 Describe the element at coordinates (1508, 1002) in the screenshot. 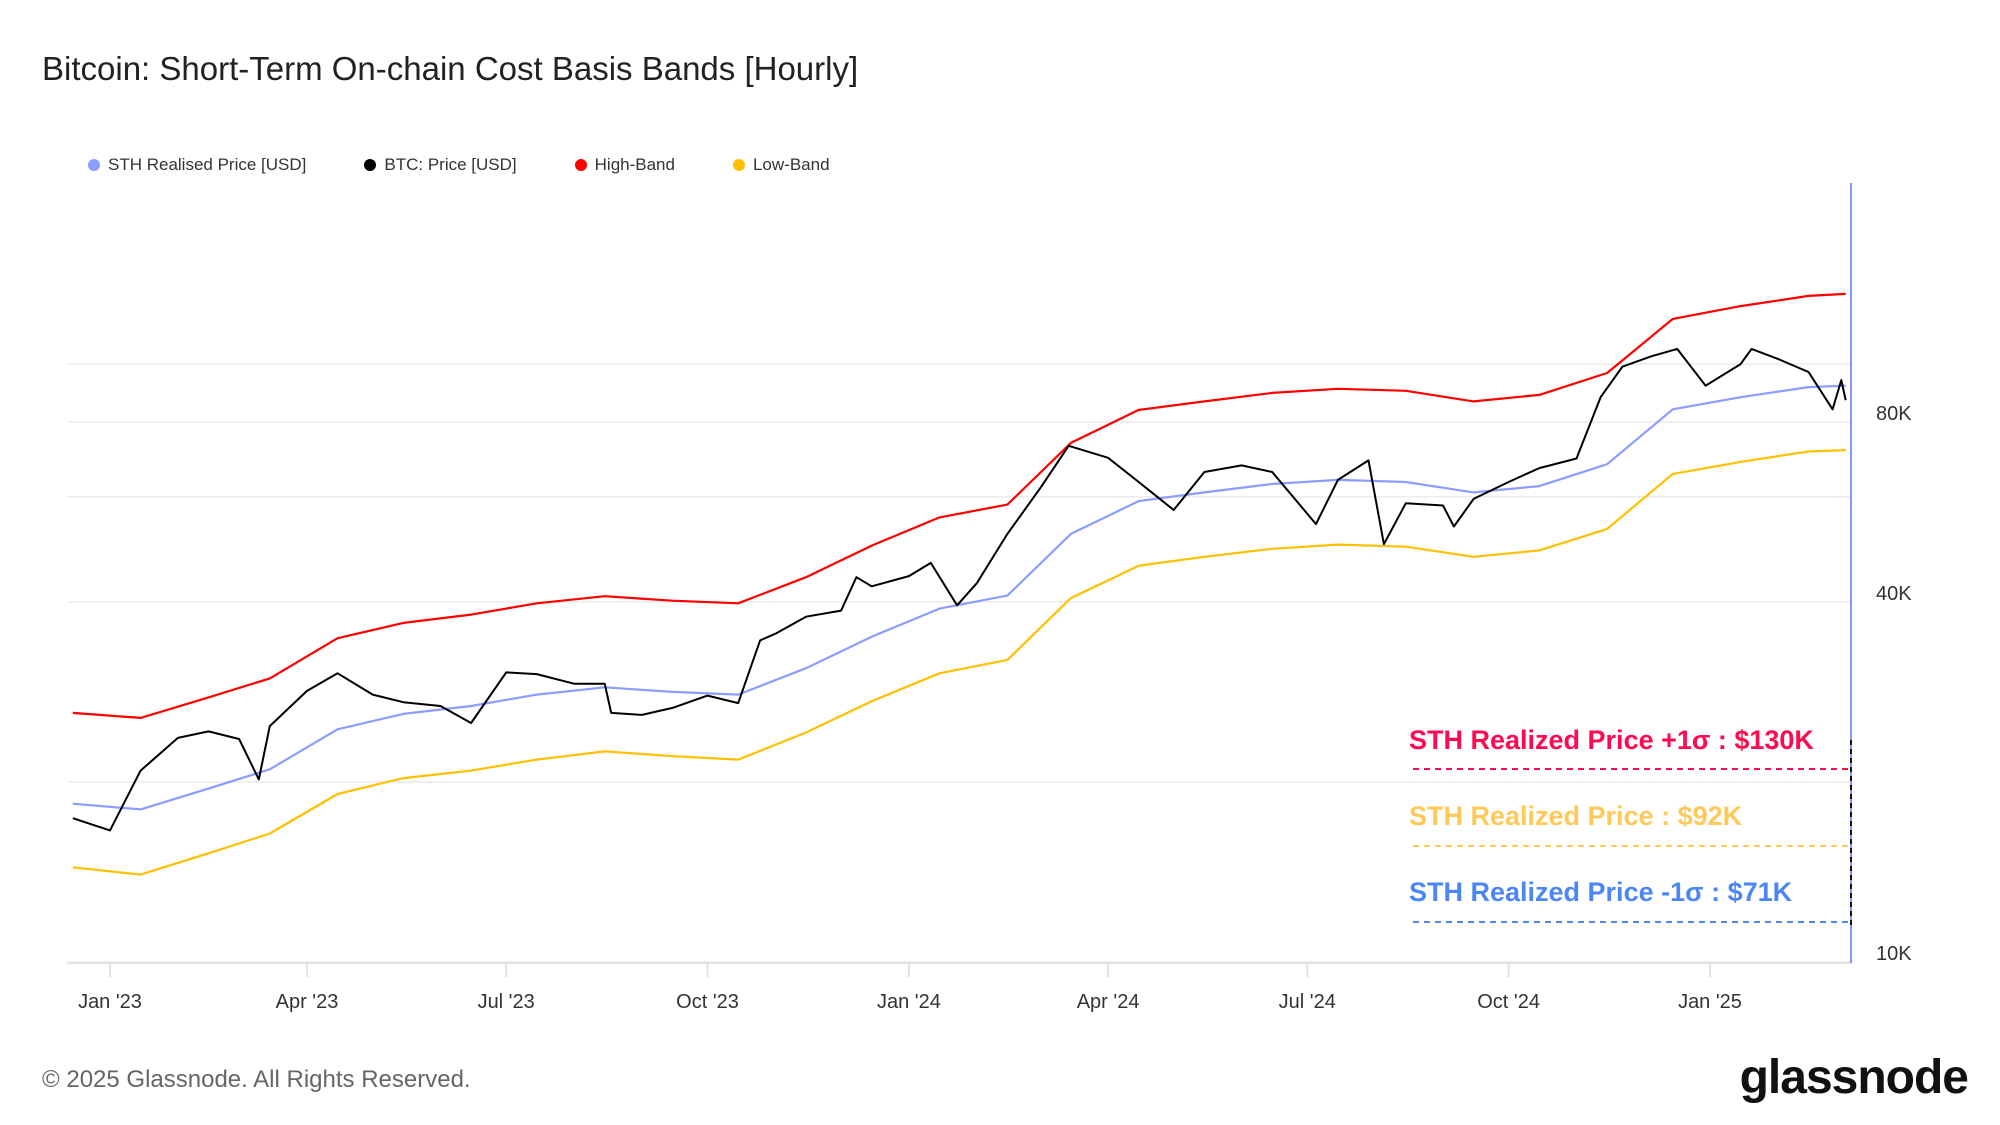

I see `x-tick-label: Oct '24` at that location.